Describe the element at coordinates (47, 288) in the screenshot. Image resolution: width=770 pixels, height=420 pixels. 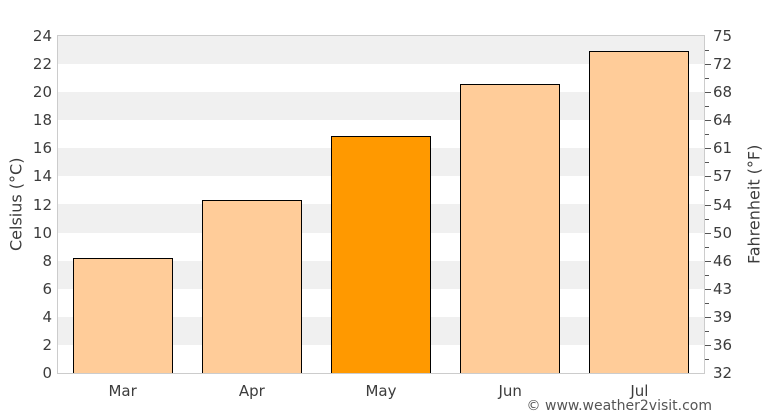
I see `celsius-tick-label: 6` at that location.